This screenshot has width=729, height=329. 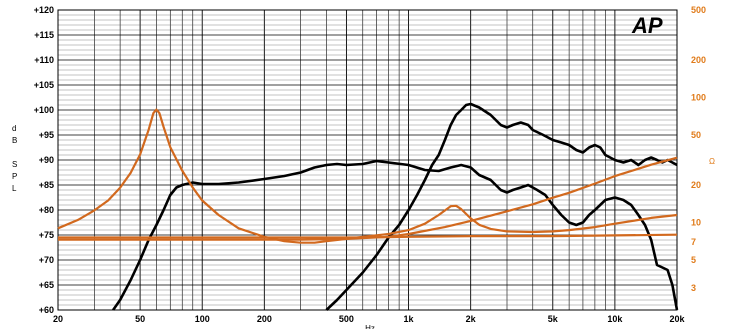 I want to click on x-tick-label: 5k, so click(x=553, y=319).